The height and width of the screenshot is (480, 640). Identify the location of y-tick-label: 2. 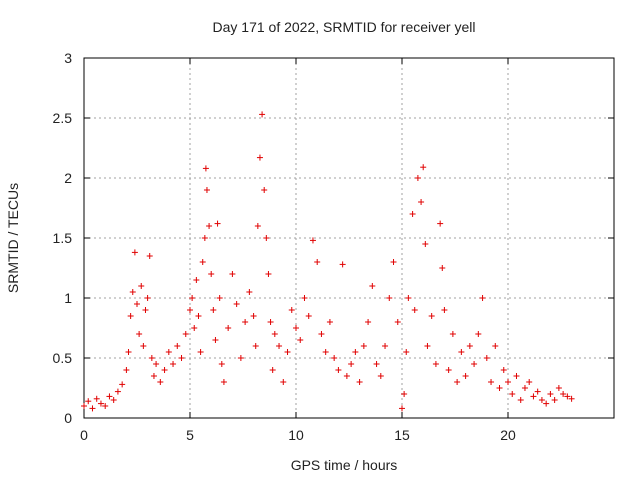
(68, 178).